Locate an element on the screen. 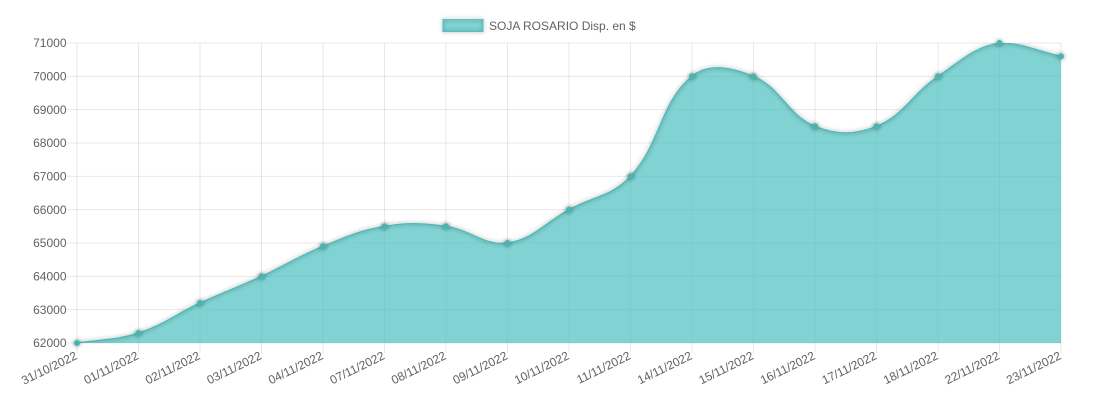  svg-text: 68000 is located at coordinates (50, 143).